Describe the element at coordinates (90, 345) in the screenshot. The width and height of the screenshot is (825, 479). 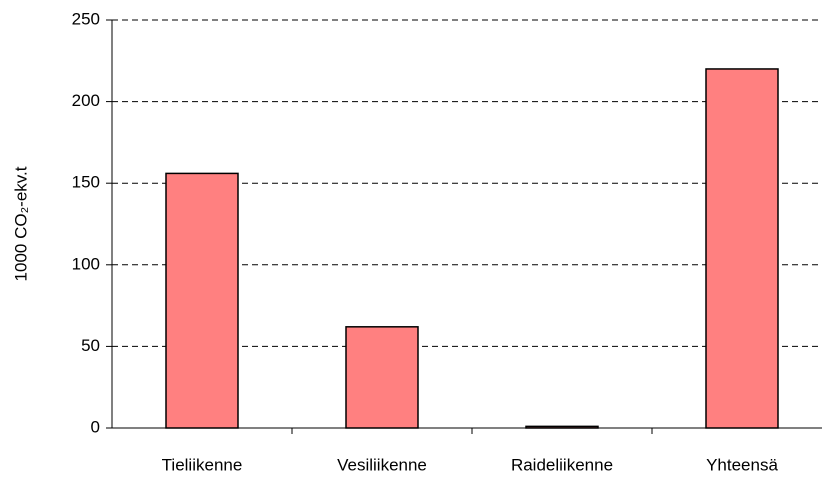
I see `y-tick-label: 50` at that location.